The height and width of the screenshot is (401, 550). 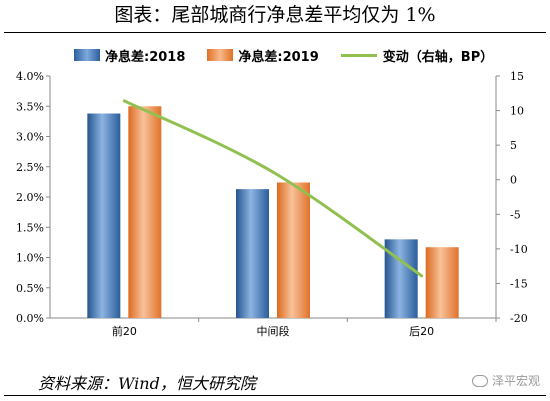 What do you see at coordinates (513, 180) in the screenshot?
I see `y-right-tick-label: 0` at bounding box center [513, 180].